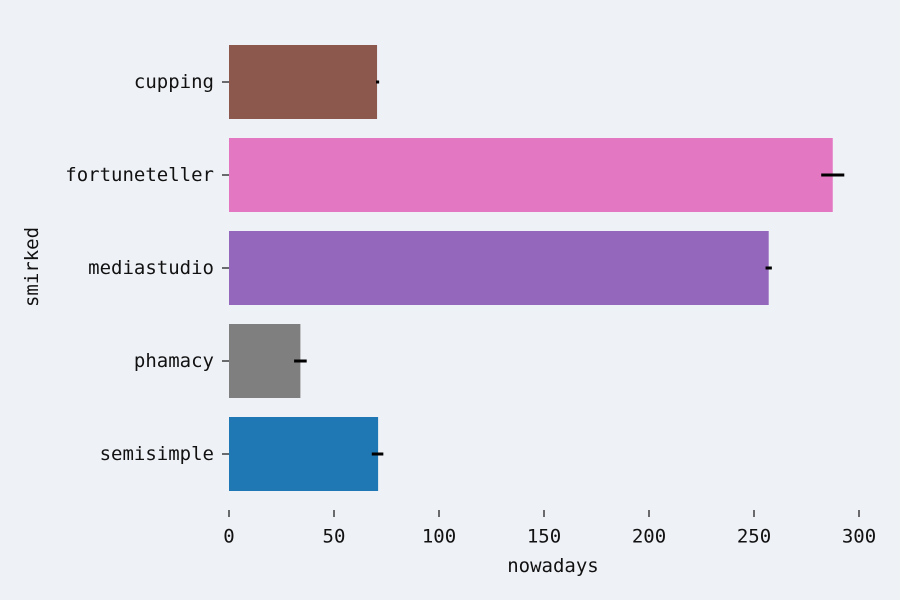  I want to click on x-tick-label-50: 50, so click(334, 537).